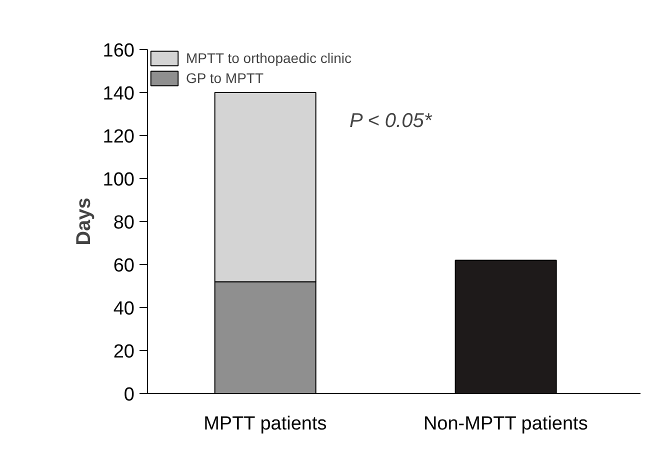  What do you see at coordinates (124, 352) in the screenshot?
I see `y-tick-label: 20` at bounding box center [124, 352].